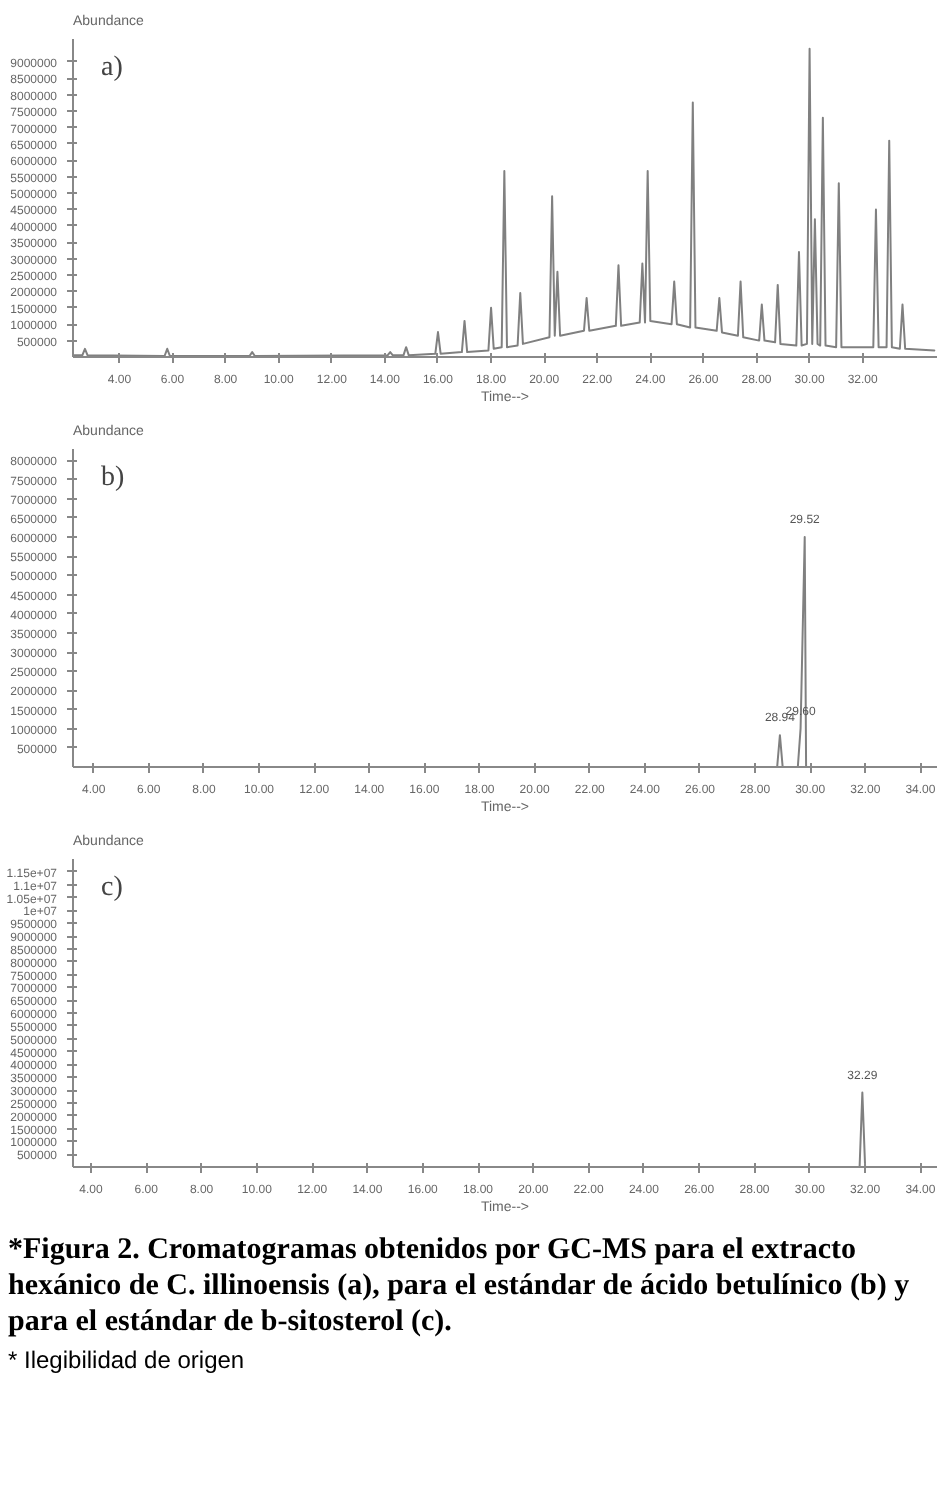  Describe the element at coordinates (112, 68) in the screenshot. I see `annotation: a)` at that location.